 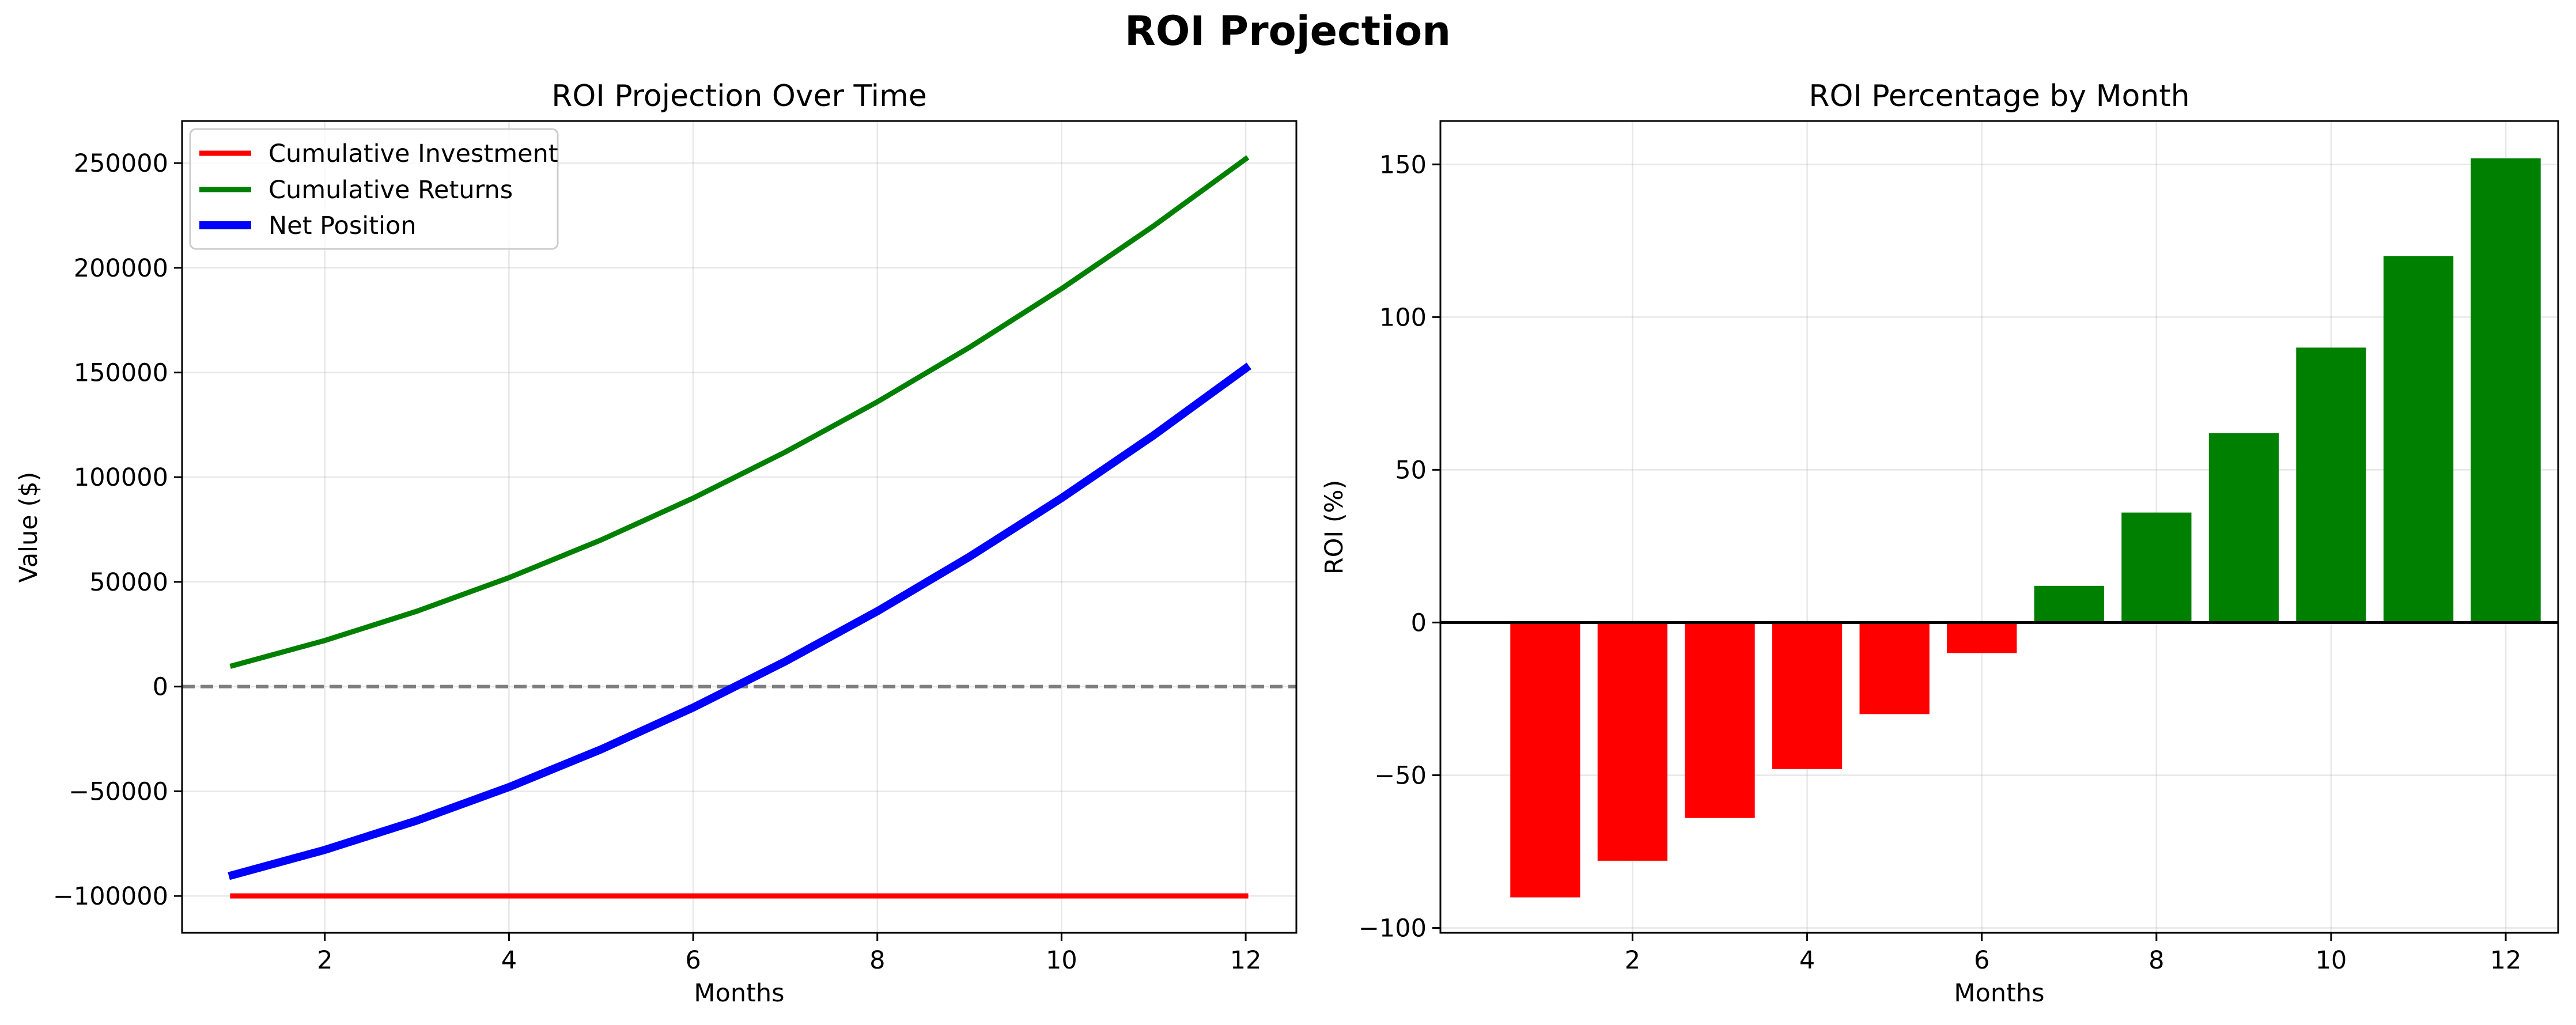 What do you see at coordinates (1400, 775) in the screenshot?
I see `bar-chart-ytick-label: −50` at bounding box center [1400, 775].